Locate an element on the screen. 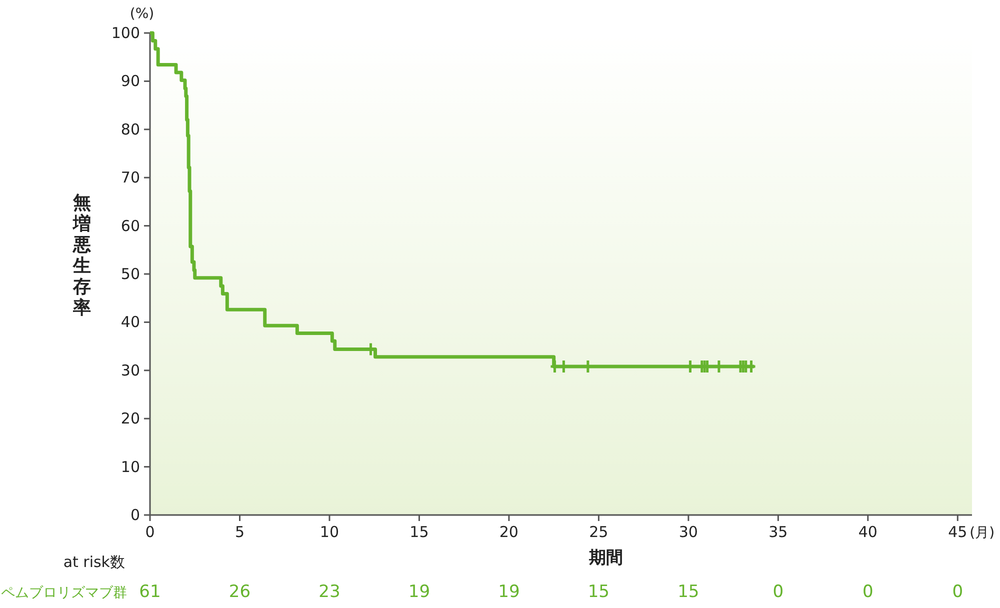 This screenshot has width=1000, height=608. y-tick-label: 100 is located at coordinates (125, 33).